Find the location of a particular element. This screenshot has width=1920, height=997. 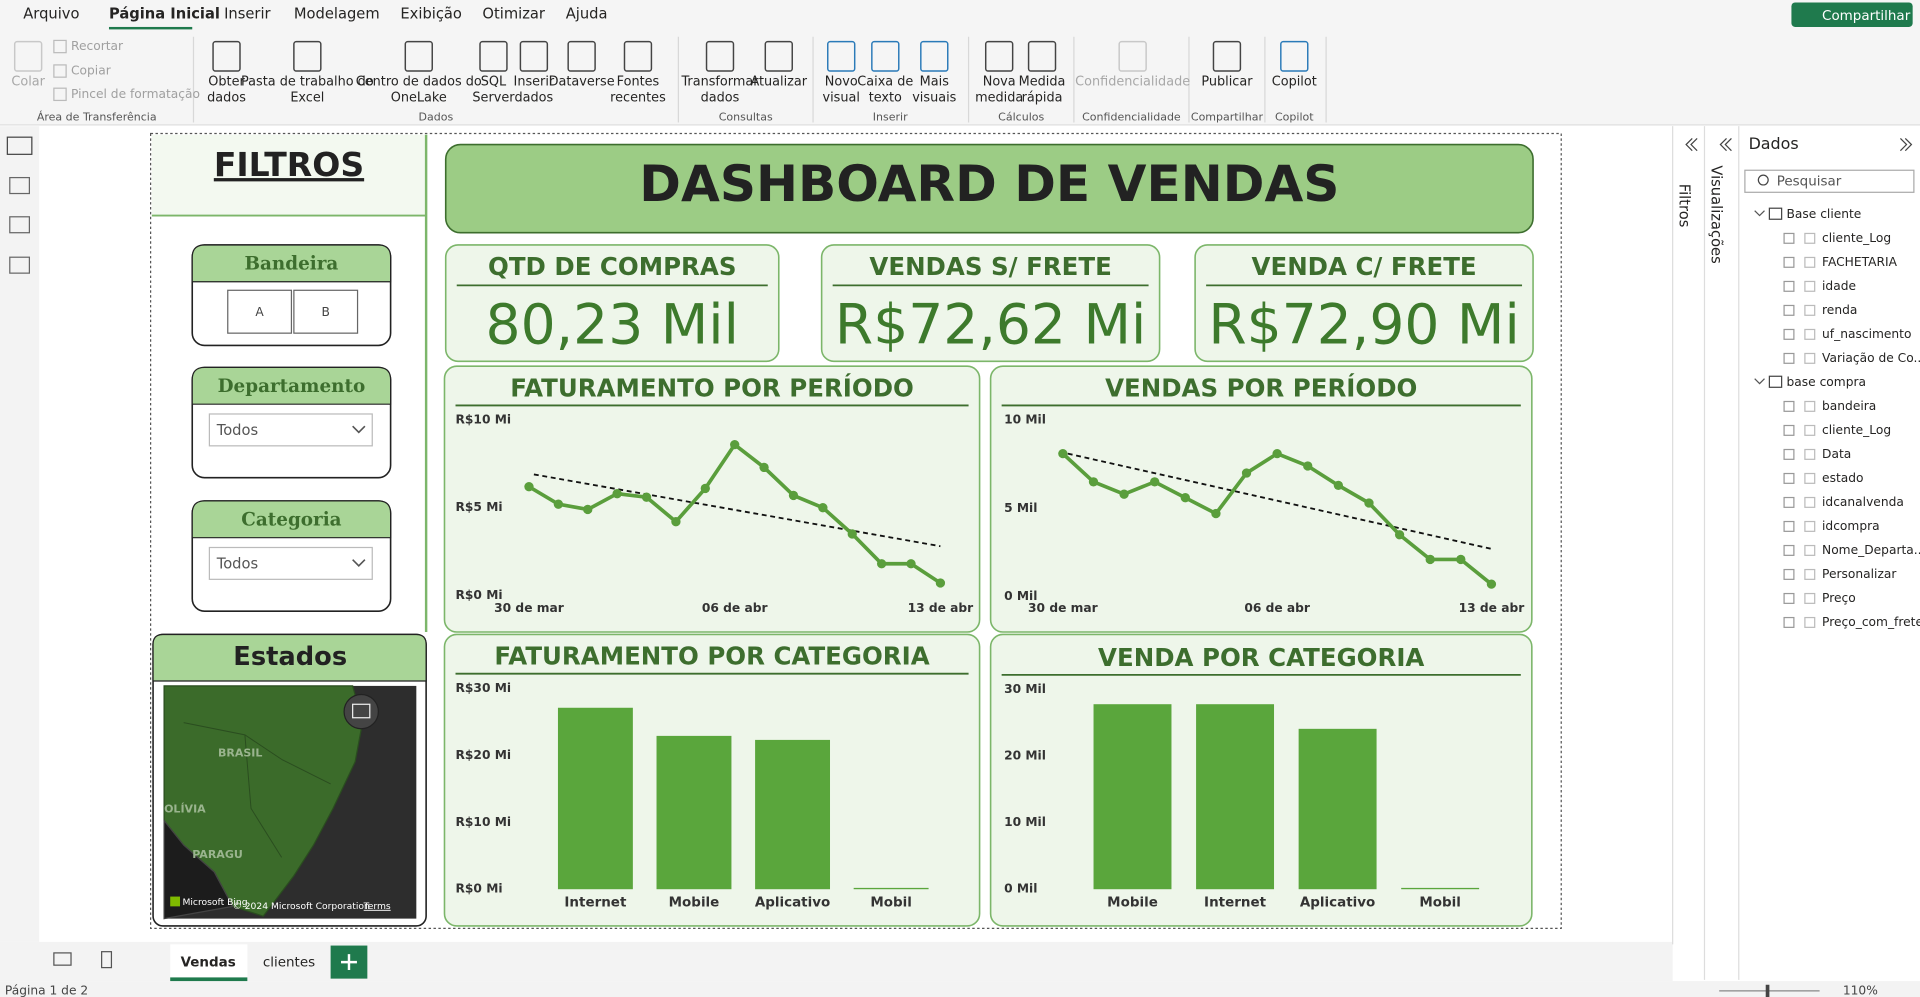

field-name: Data is located at coordinates (1836, 454).